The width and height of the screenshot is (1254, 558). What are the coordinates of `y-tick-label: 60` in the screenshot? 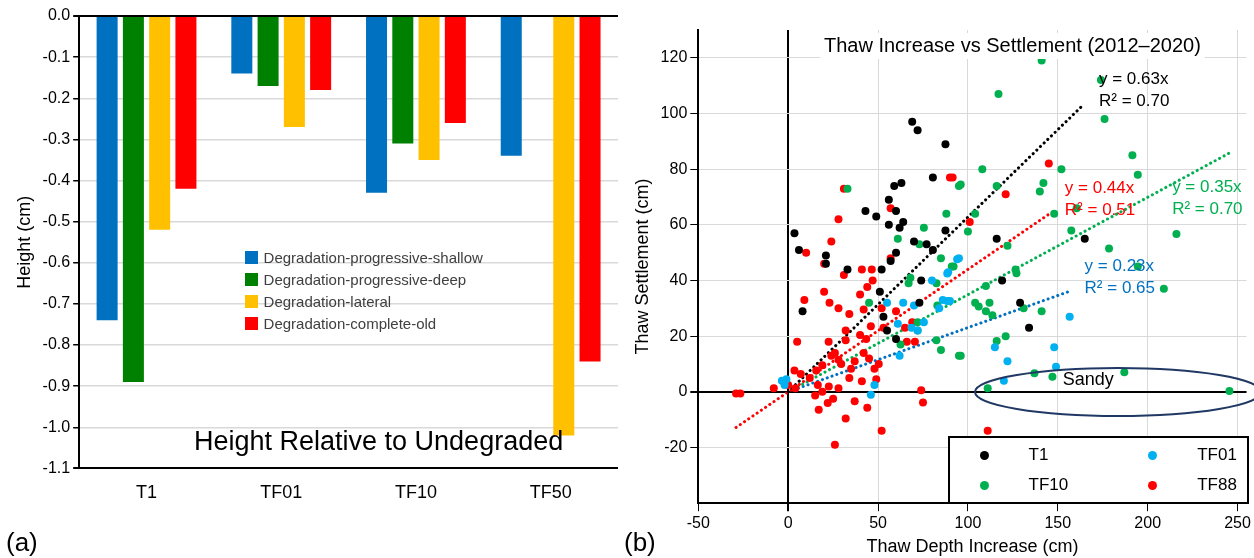 It's located at (678, 224).